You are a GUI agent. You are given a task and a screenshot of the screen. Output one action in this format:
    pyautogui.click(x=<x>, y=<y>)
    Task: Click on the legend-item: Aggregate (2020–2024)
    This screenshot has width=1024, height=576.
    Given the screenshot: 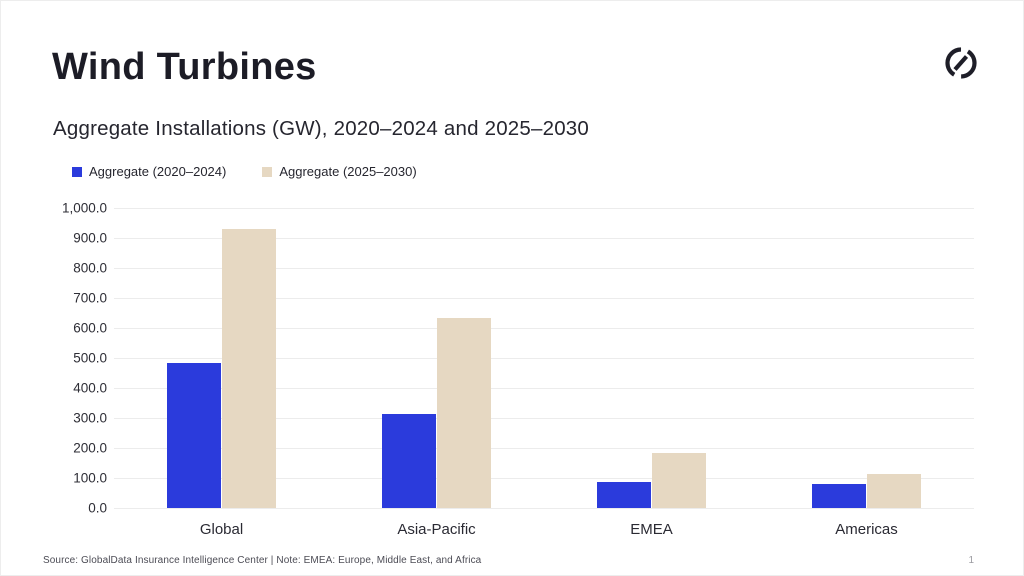 What is the action you would take?
    pyautogui.click(x=149, y=171)
    